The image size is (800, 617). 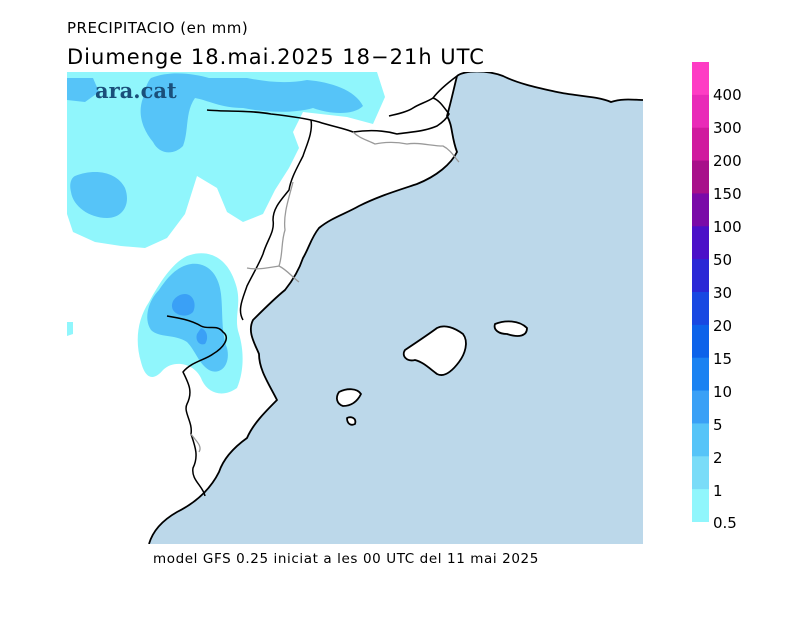 I want to click on formentera, so click(x=351, y=421).